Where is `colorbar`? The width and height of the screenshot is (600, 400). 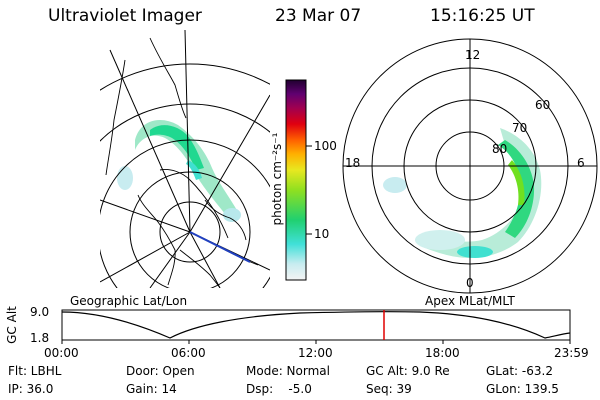
colorbar is located at coordinates (296, 180).